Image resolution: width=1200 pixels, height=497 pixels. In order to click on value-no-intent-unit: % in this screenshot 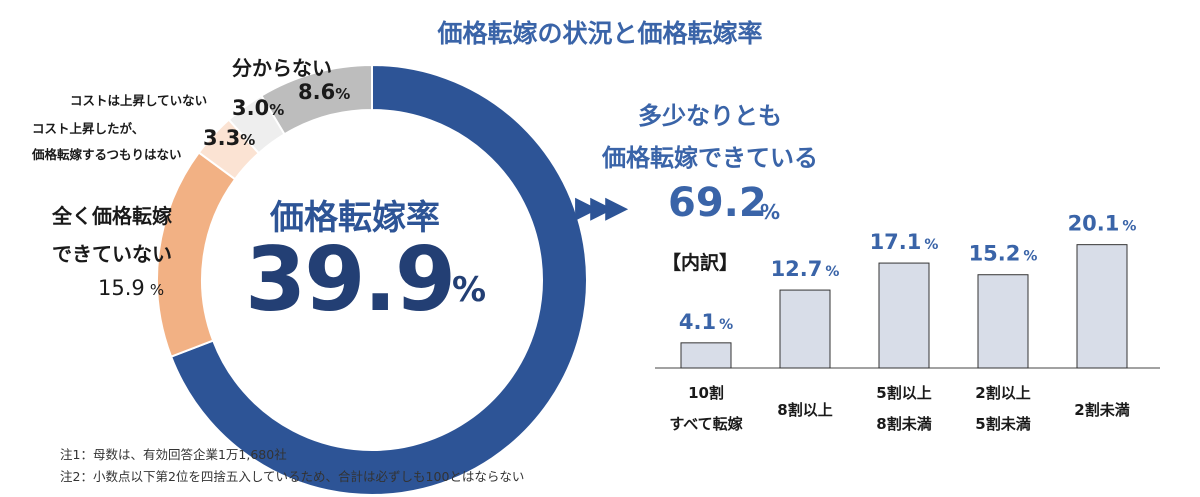, I will do `click(248, 140)`.